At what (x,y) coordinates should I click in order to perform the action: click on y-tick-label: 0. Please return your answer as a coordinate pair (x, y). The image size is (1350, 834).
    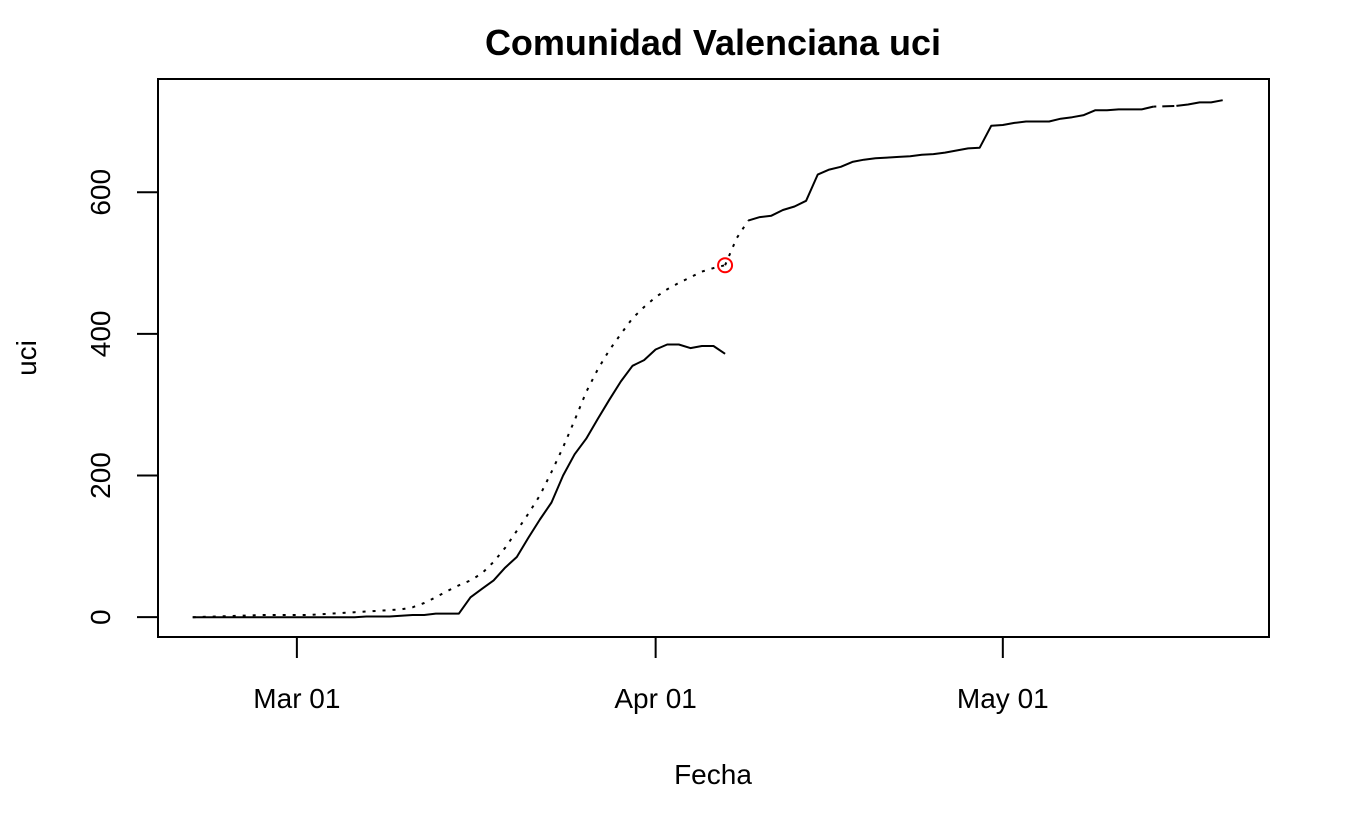
    Looking at the image, I should click on (100, 617).